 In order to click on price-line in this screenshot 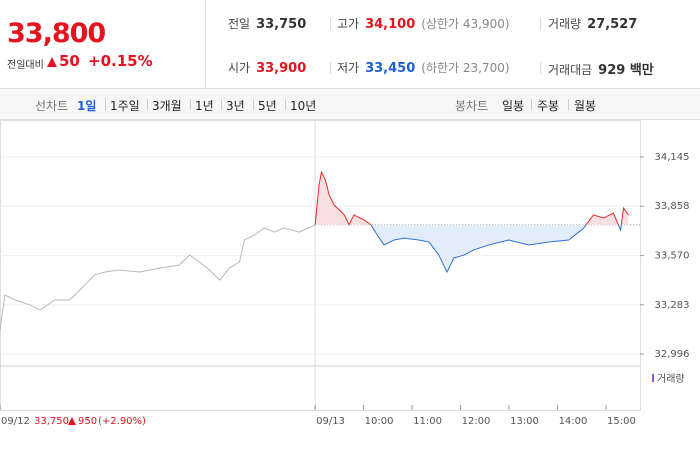, I will do `click(158, 277)`.